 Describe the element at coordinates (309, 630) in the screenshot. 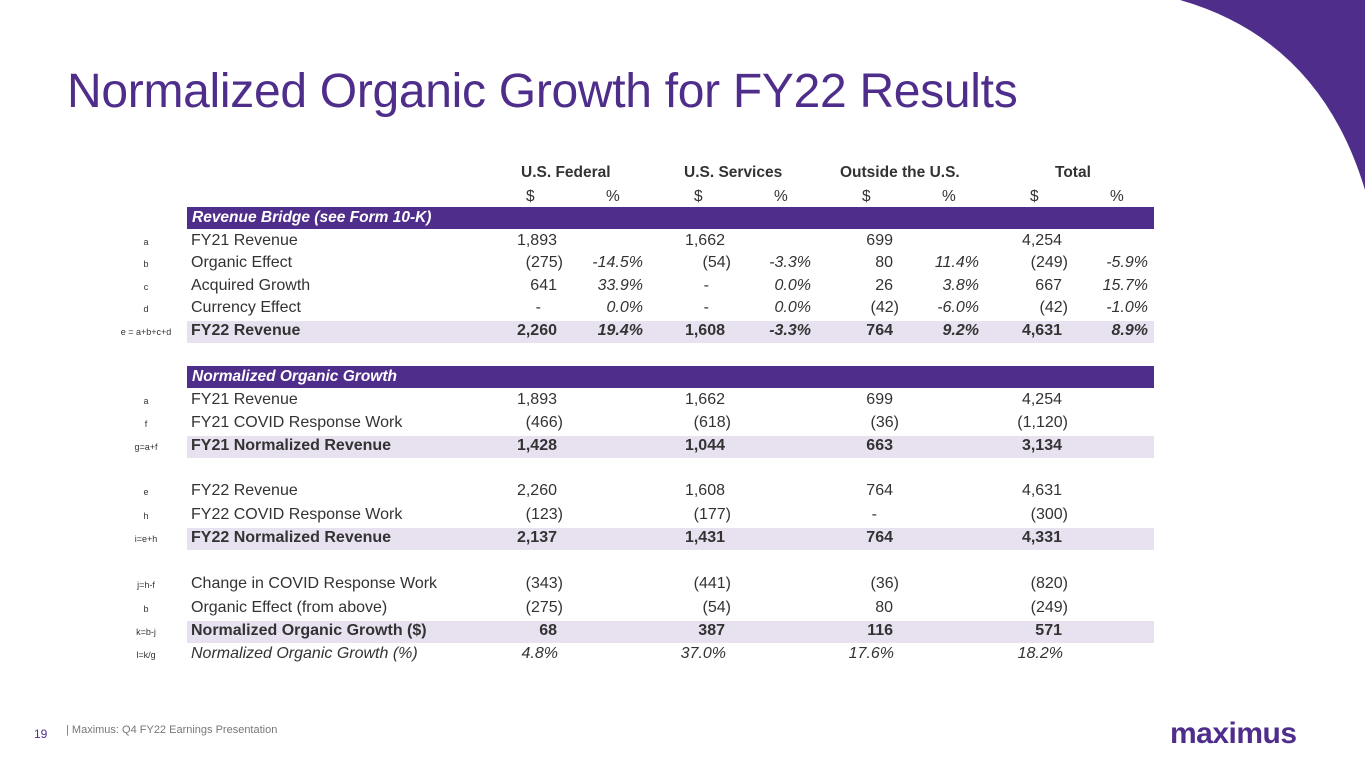

I see `row-label: Normalized Organic Growth ($)` at that location.